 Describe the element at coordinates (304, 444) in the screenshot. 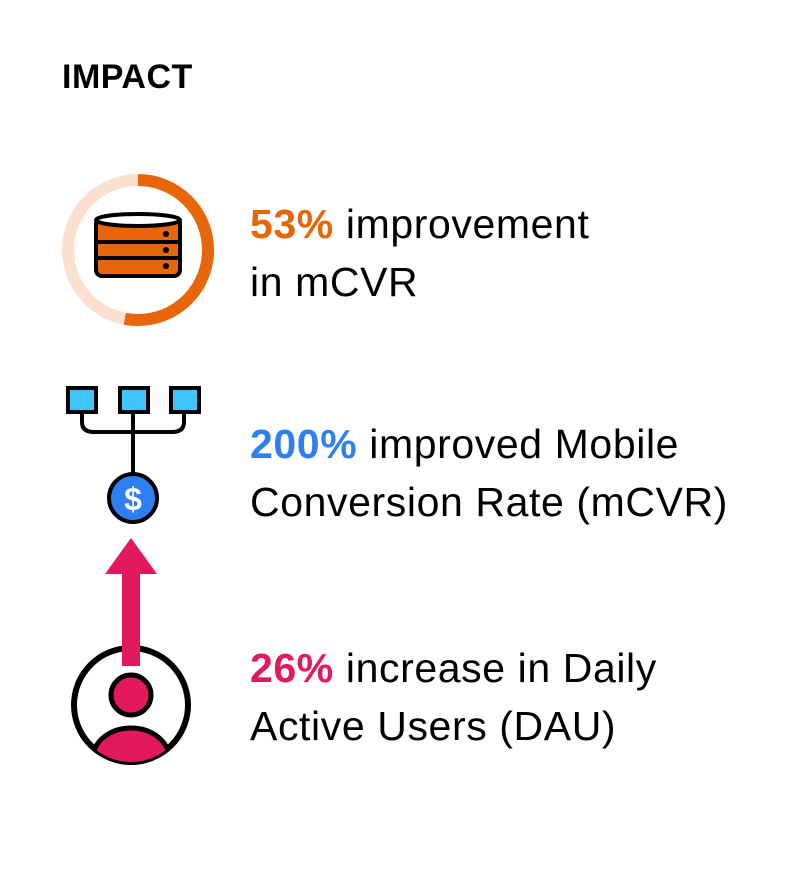

I see `stat-value: 200%` at that location.